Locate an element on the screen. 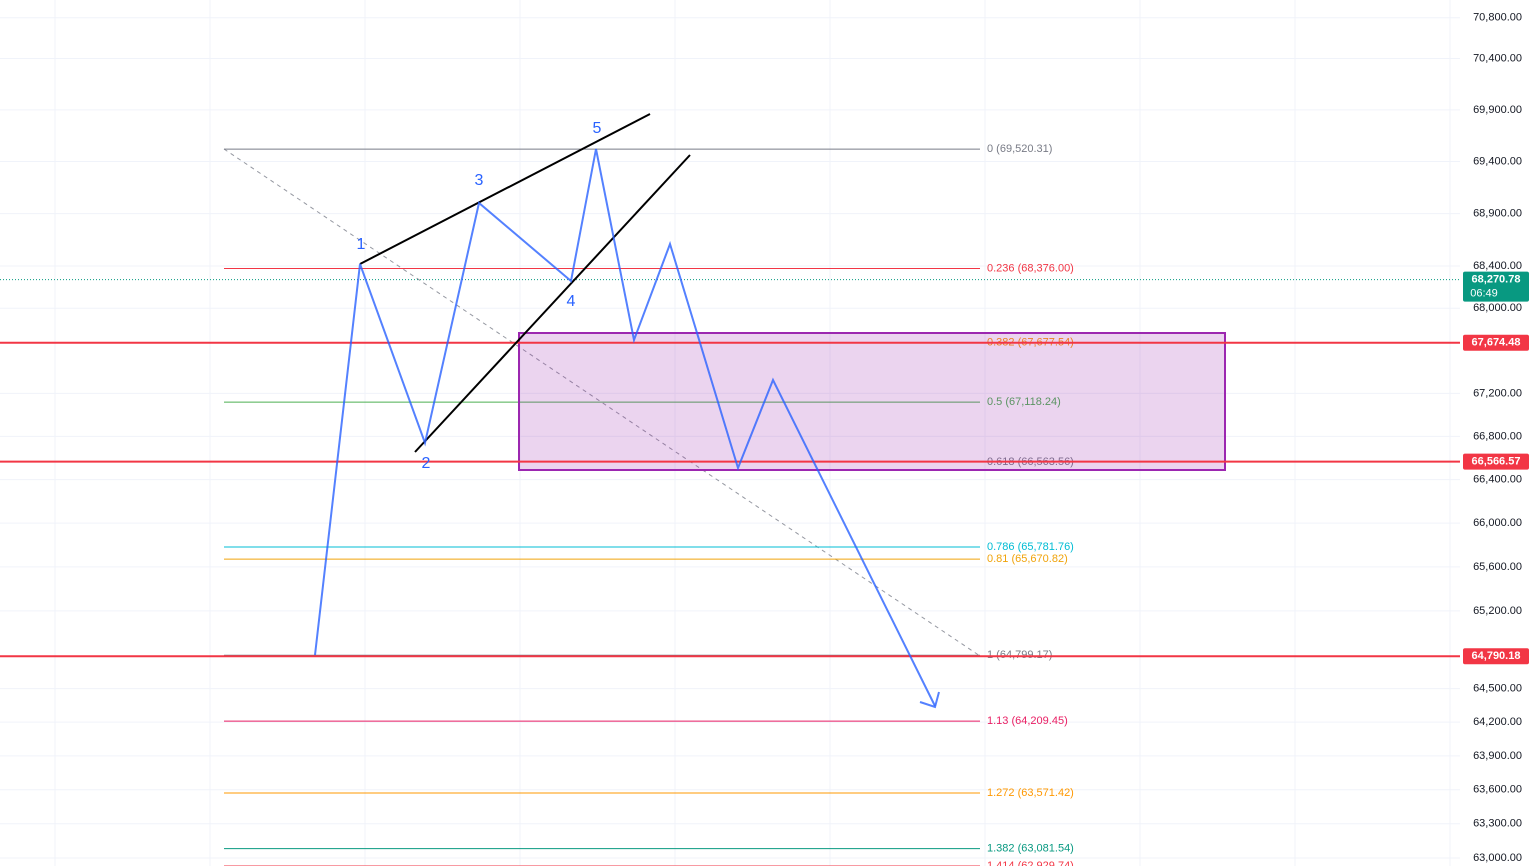 Image resolution: width=1535 pixels, height=866 pixels. y-tick-label: 69,400.00 is located at coordinates (1497, 161).